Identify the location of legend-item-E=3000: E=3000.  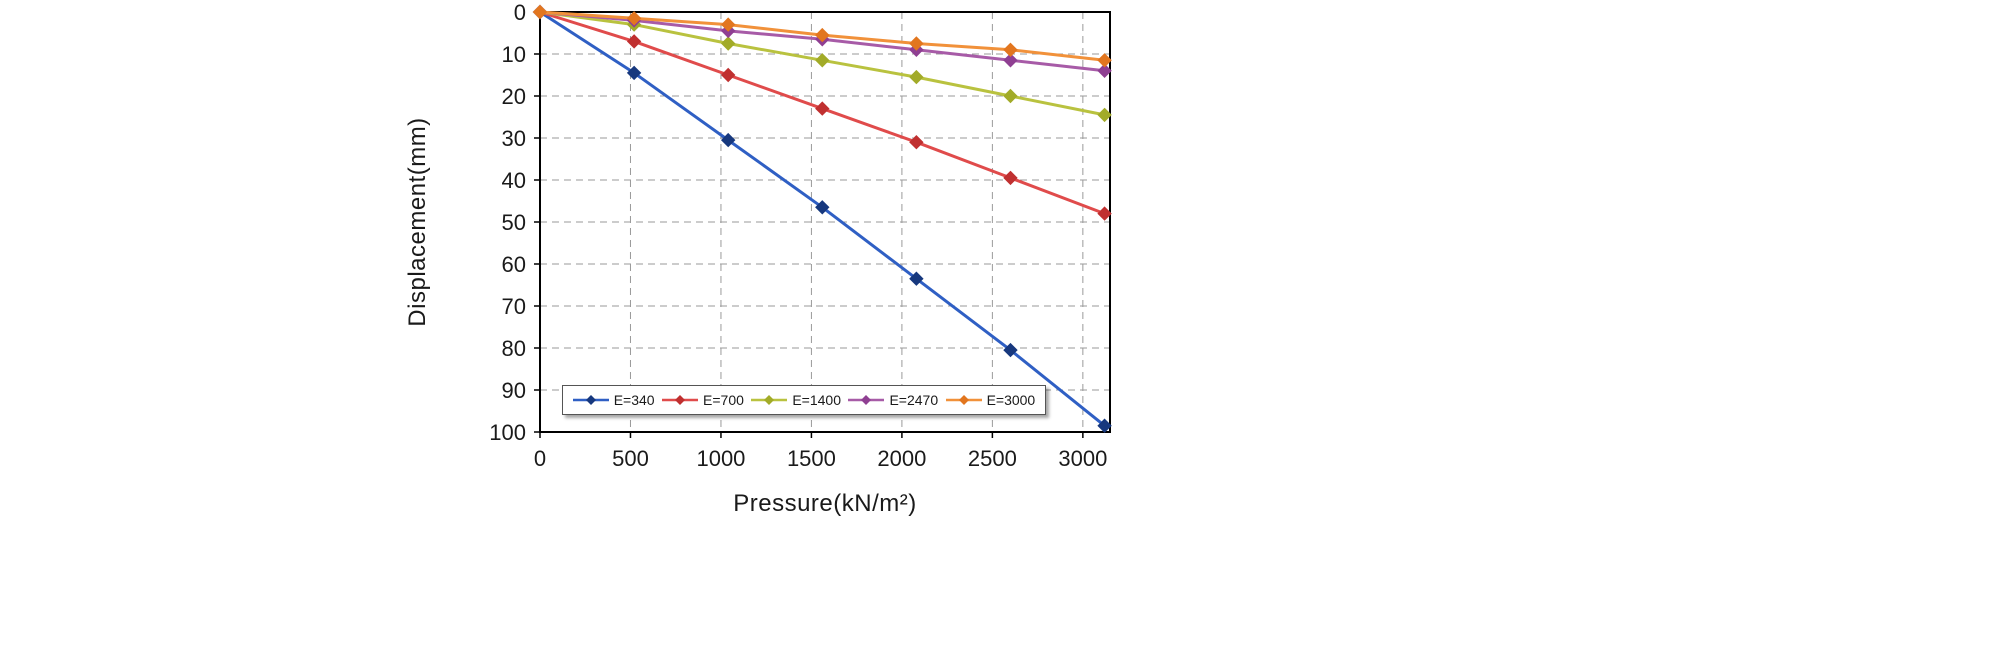
(990, 400).